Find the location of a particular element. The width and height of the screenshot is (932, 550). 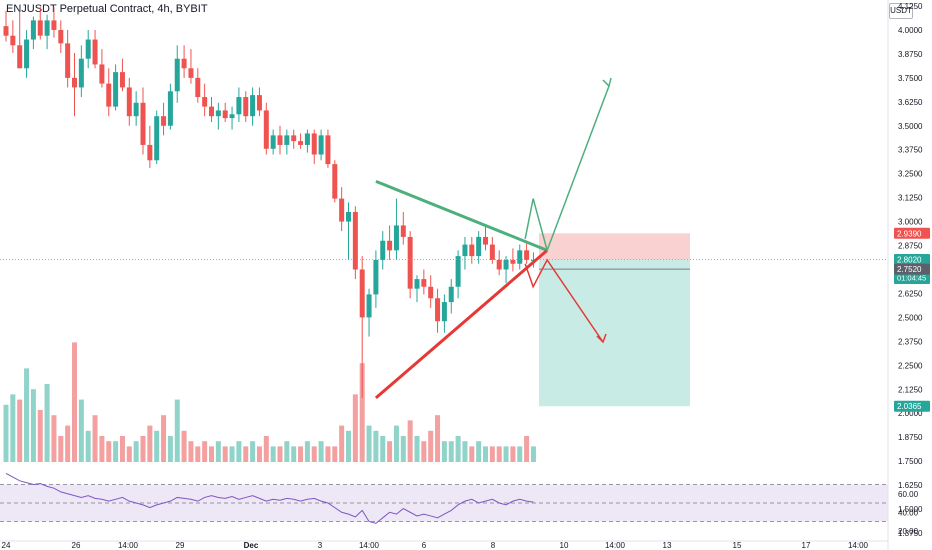

price-tick-label: 2.5000 is located at coordinates (910, 317).